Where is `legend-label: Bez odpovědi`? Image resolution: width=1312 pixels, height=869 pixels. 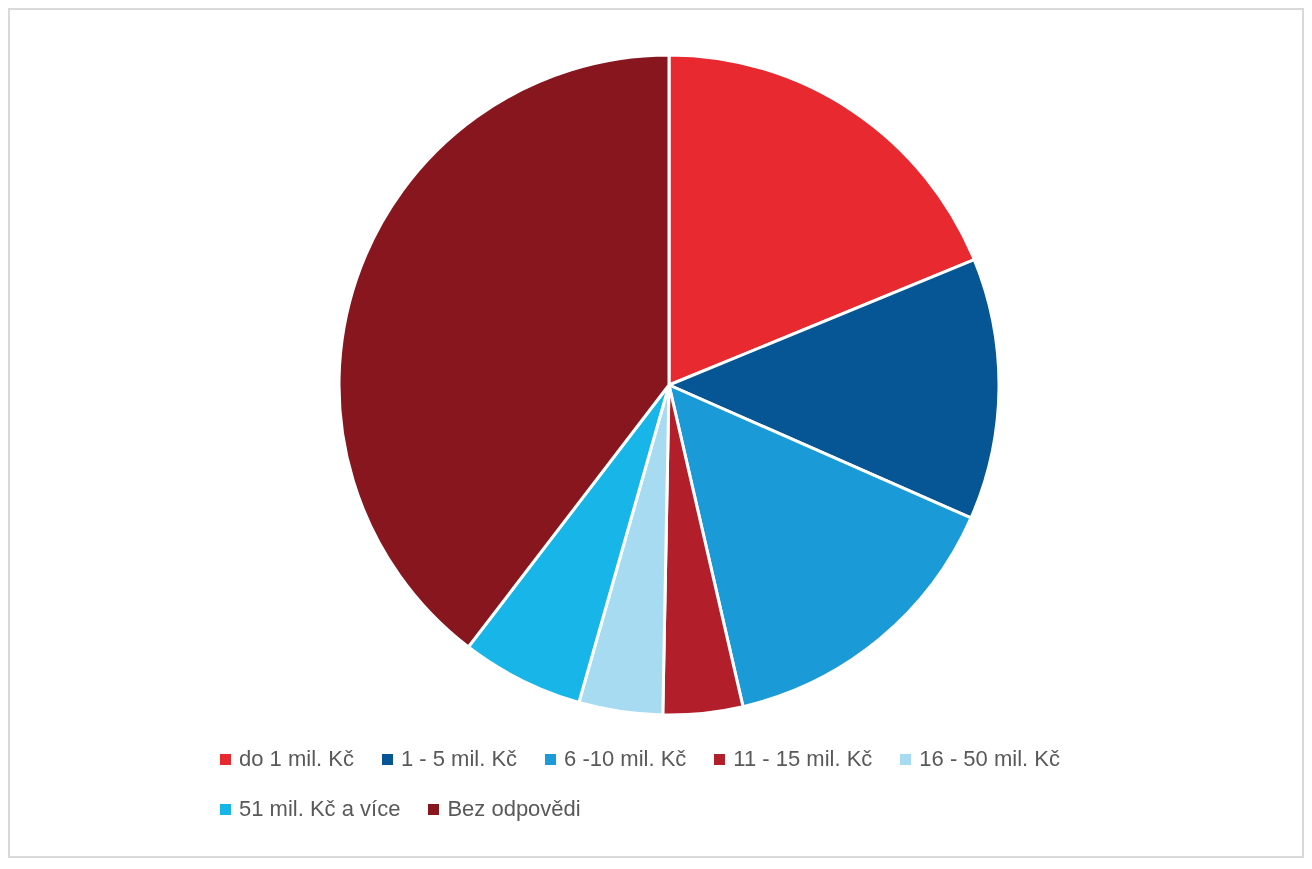
legend-label: Bez odpovědi is located at coordinates (514, 809).